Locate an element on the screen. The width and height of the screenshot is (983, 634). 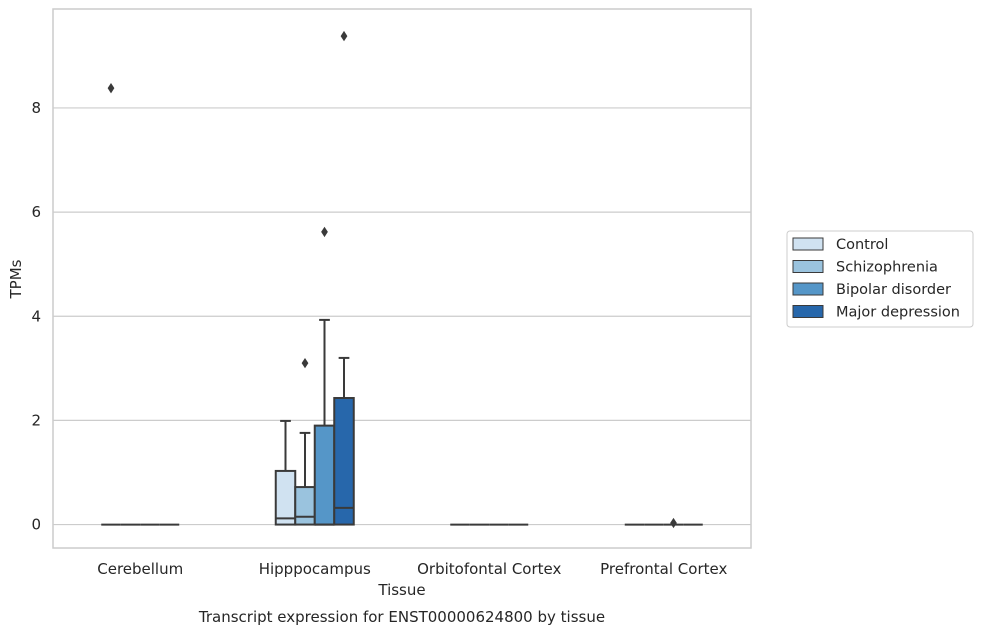
y-tick-label: 0 is located at coordinates (36, 525).